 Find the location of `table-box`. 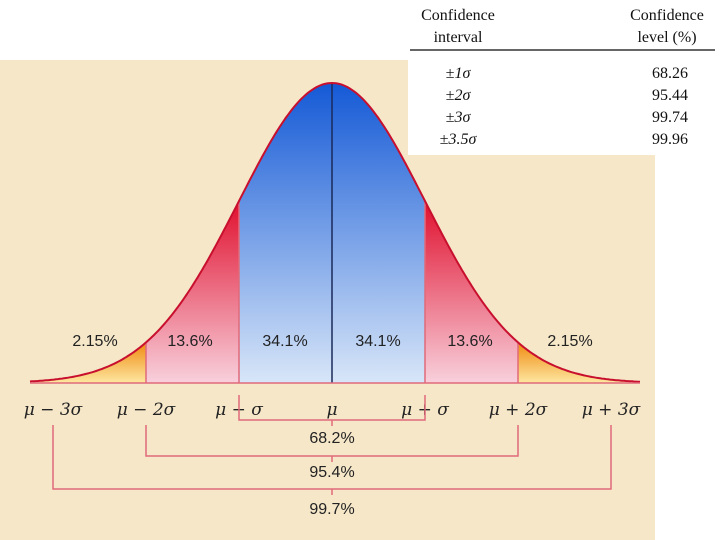

table-box is located at coordinates (564, 77).